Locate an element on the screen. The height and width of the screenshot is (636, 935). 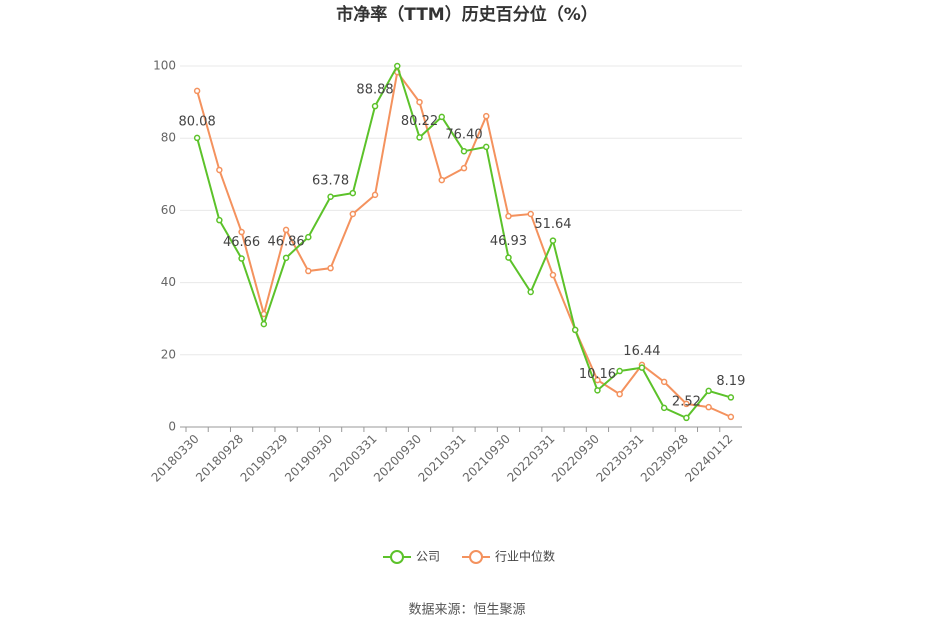
data-label: 51.64 is located at coordinates (552, 224).